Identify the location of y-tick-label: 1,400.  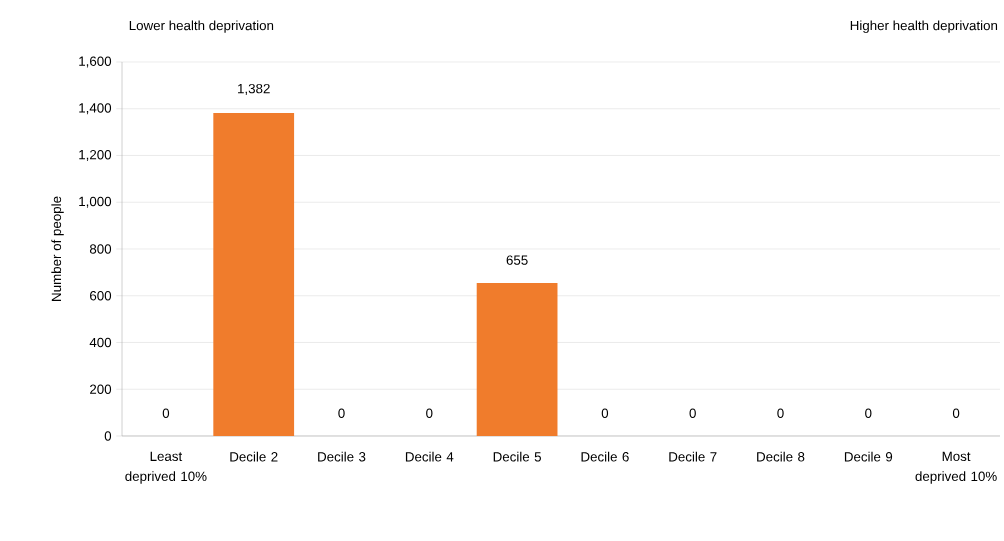
(95, 109).